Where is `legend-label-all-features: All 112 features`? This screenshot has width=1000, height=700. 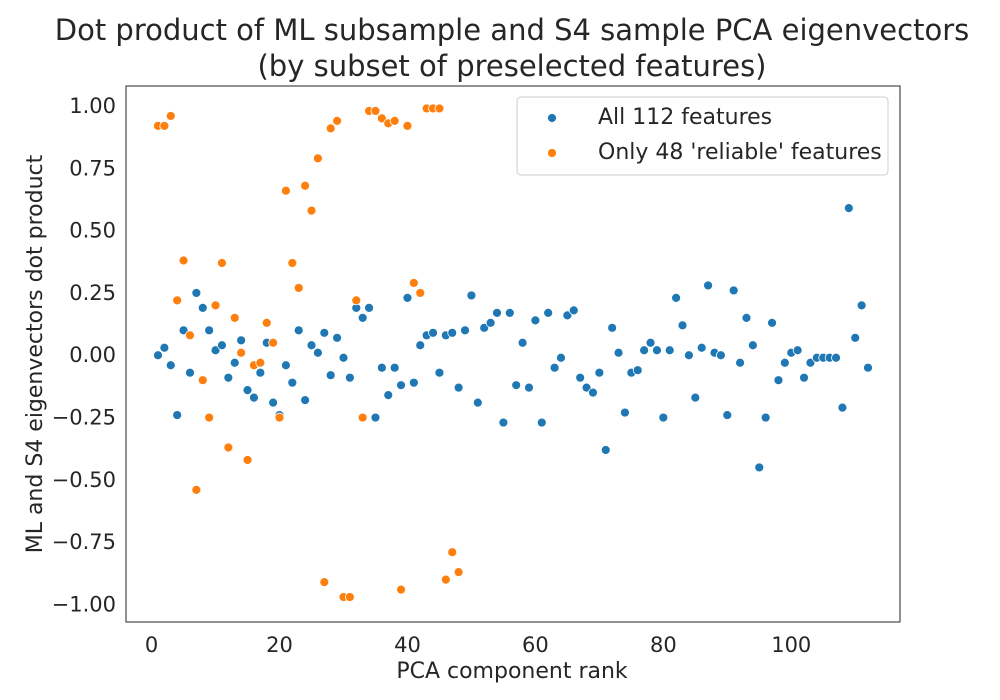
legend-label-all-features: All 112 features is located at coordinates (685, 117).